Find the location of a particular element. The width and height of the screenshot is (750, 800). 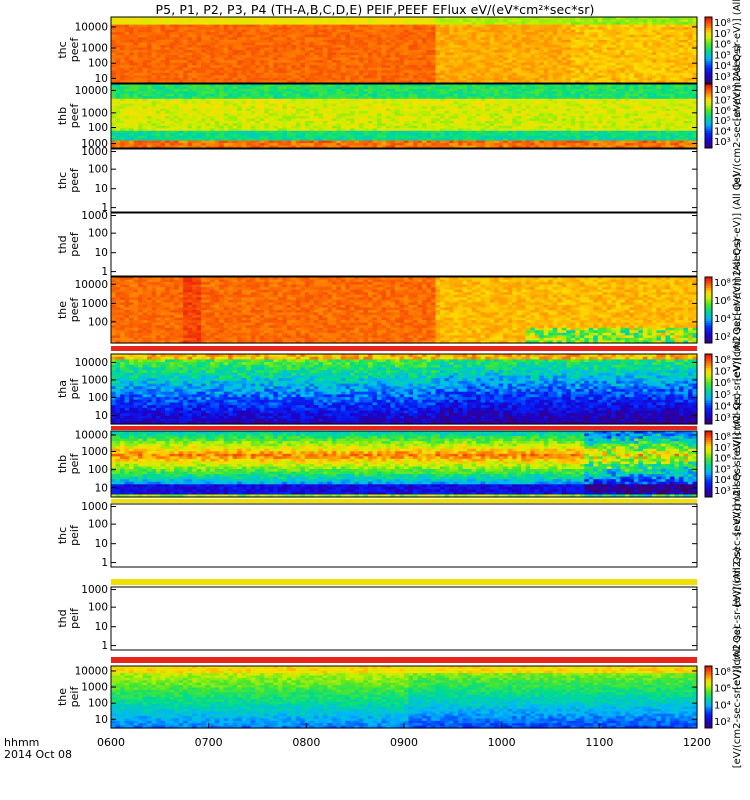

colorbar-tick-label: 10⁶ is located at coordinates (722, 45).